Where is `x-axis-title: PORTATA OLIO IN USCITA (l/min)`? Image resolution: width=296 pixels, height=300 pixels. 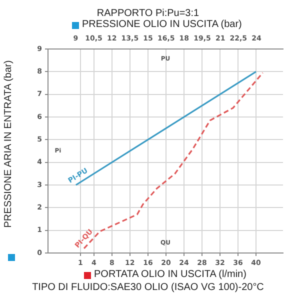 x-axis-title: PORTATA OLIO IN USCITA (l/min) is located at coordinates (170, 275).